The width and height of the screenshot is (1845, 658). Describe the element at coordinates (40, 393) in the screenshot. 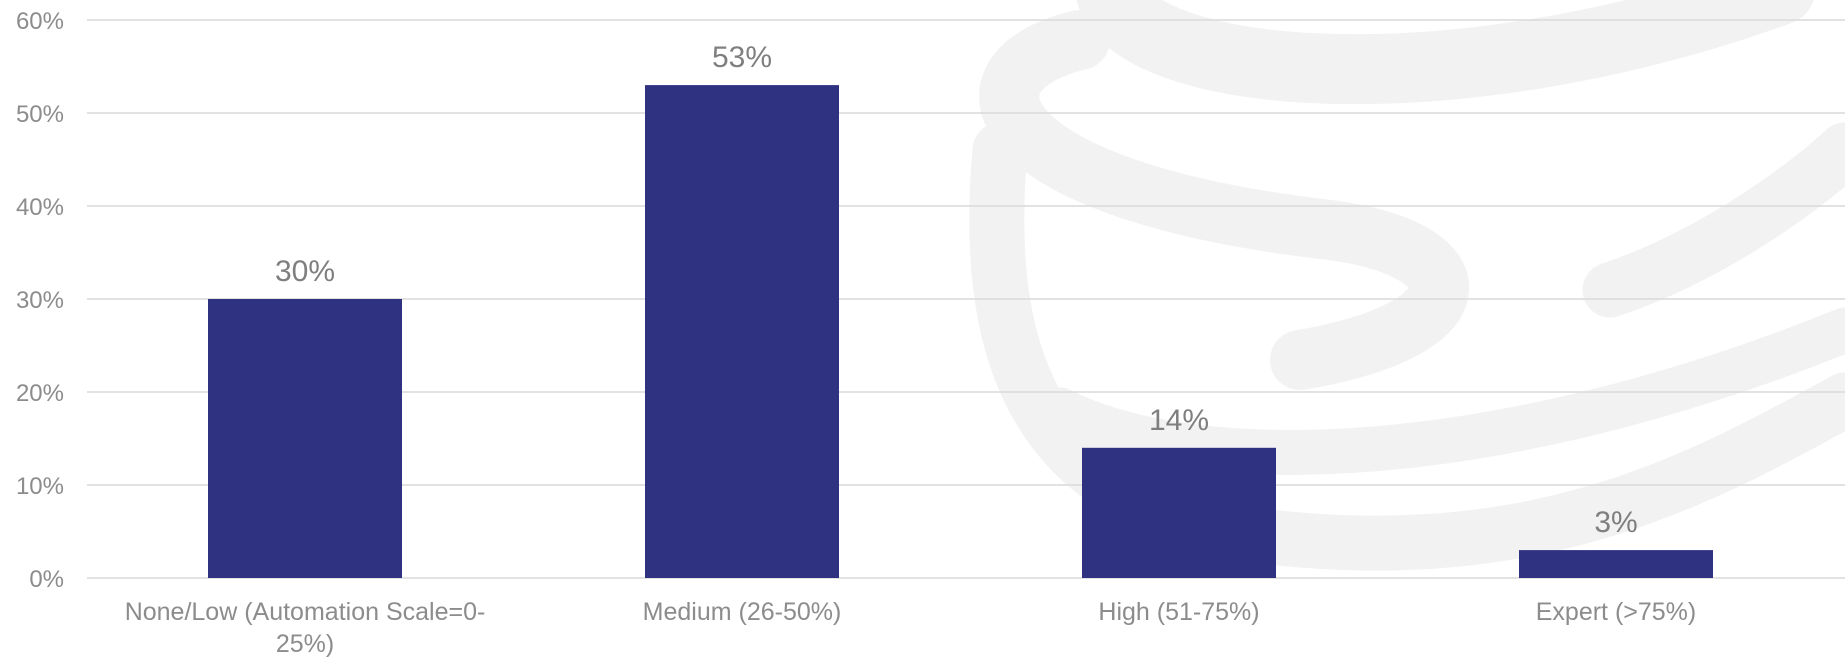

I see `y-tick-label: 20%` at that location.